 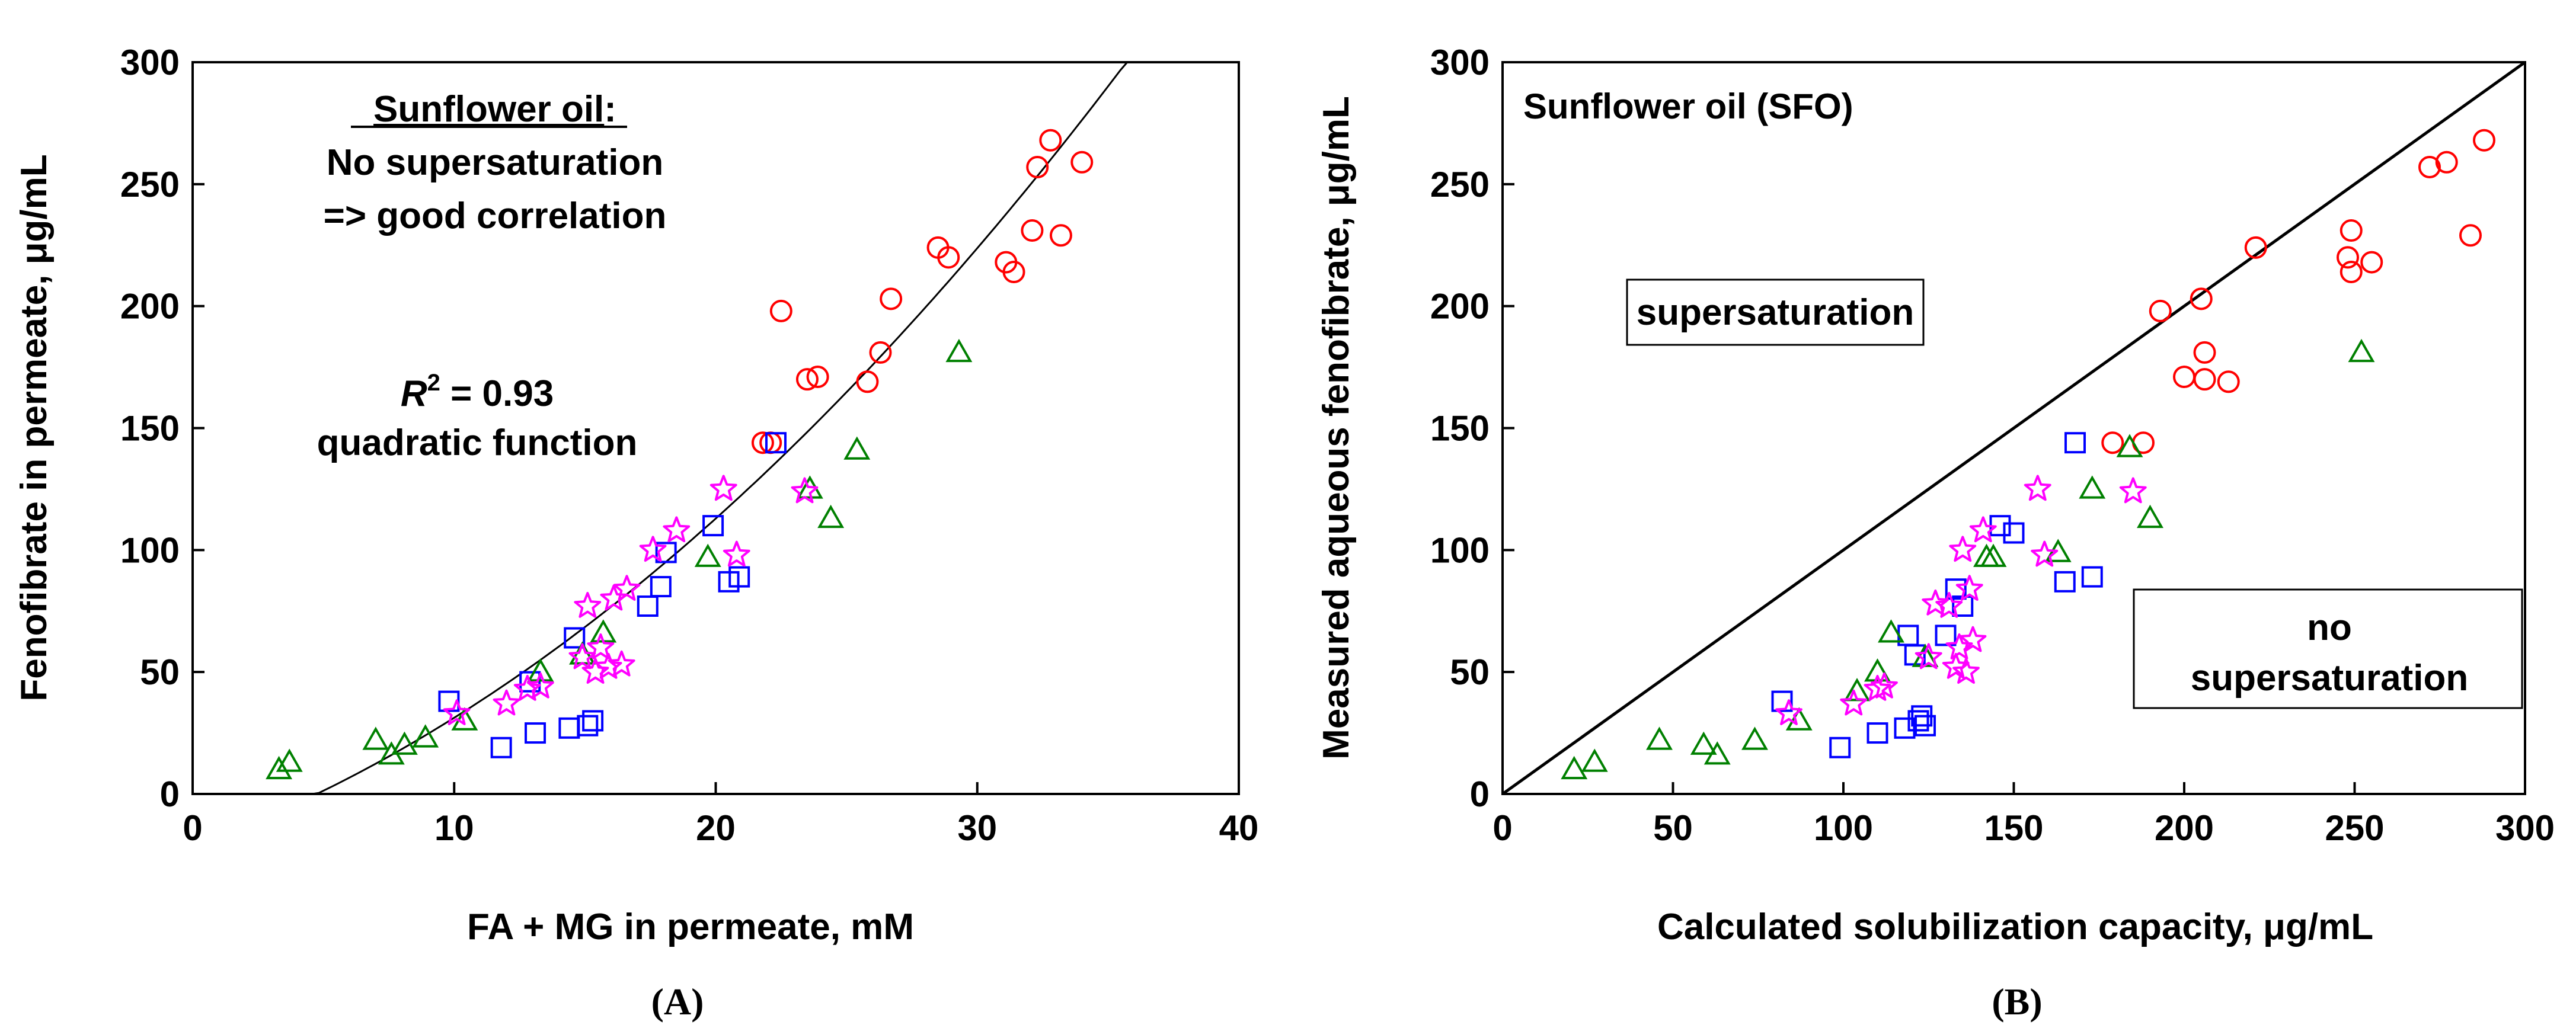 What do you see at coordinates (716, 828) in the screenshot?
I see `panel-a-x-tick-label: 20` at bounding box center [716, 828].